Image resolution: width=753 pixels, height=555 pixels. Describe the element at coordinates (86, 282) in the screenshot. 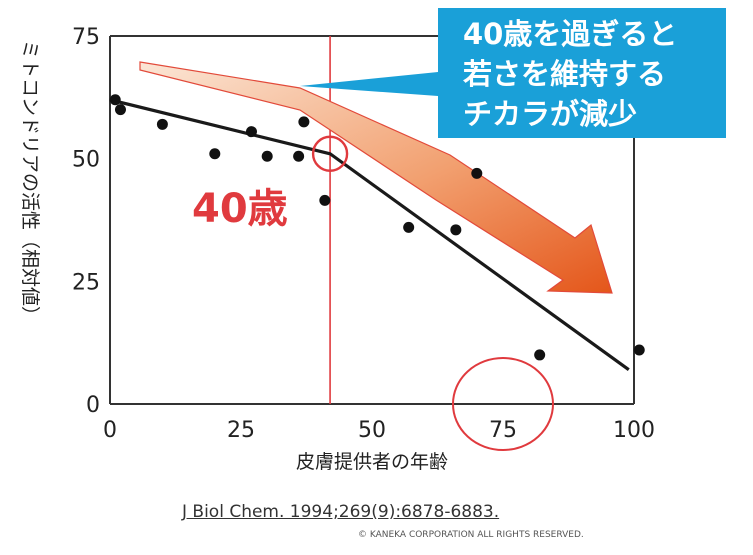

I see `y-tick-label: 25` at that location.